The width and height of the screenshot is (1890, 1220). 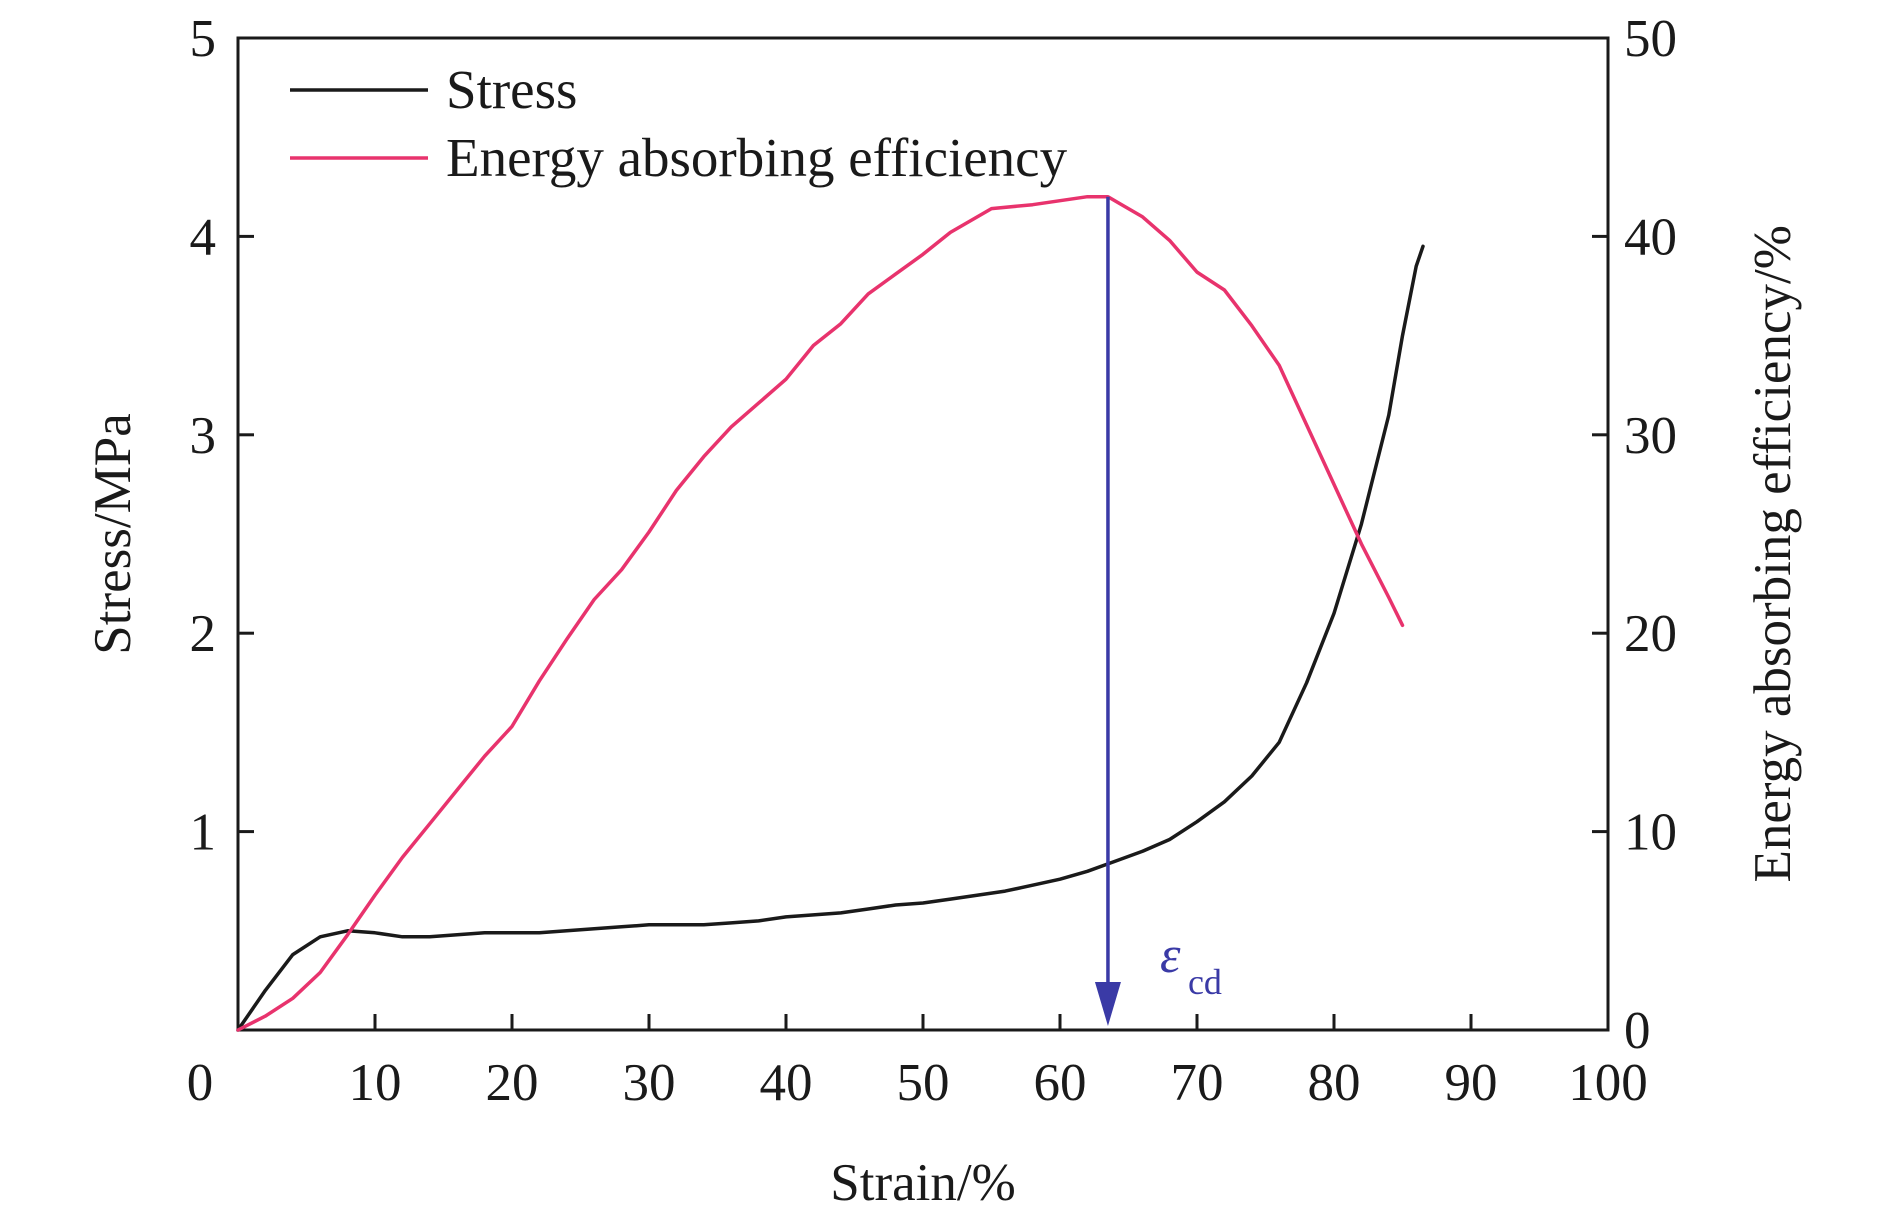 What do you see at coordinates (203, 833) in the screenshot?
I see `y-tick-label: 1` at bounding box center [203, 833].